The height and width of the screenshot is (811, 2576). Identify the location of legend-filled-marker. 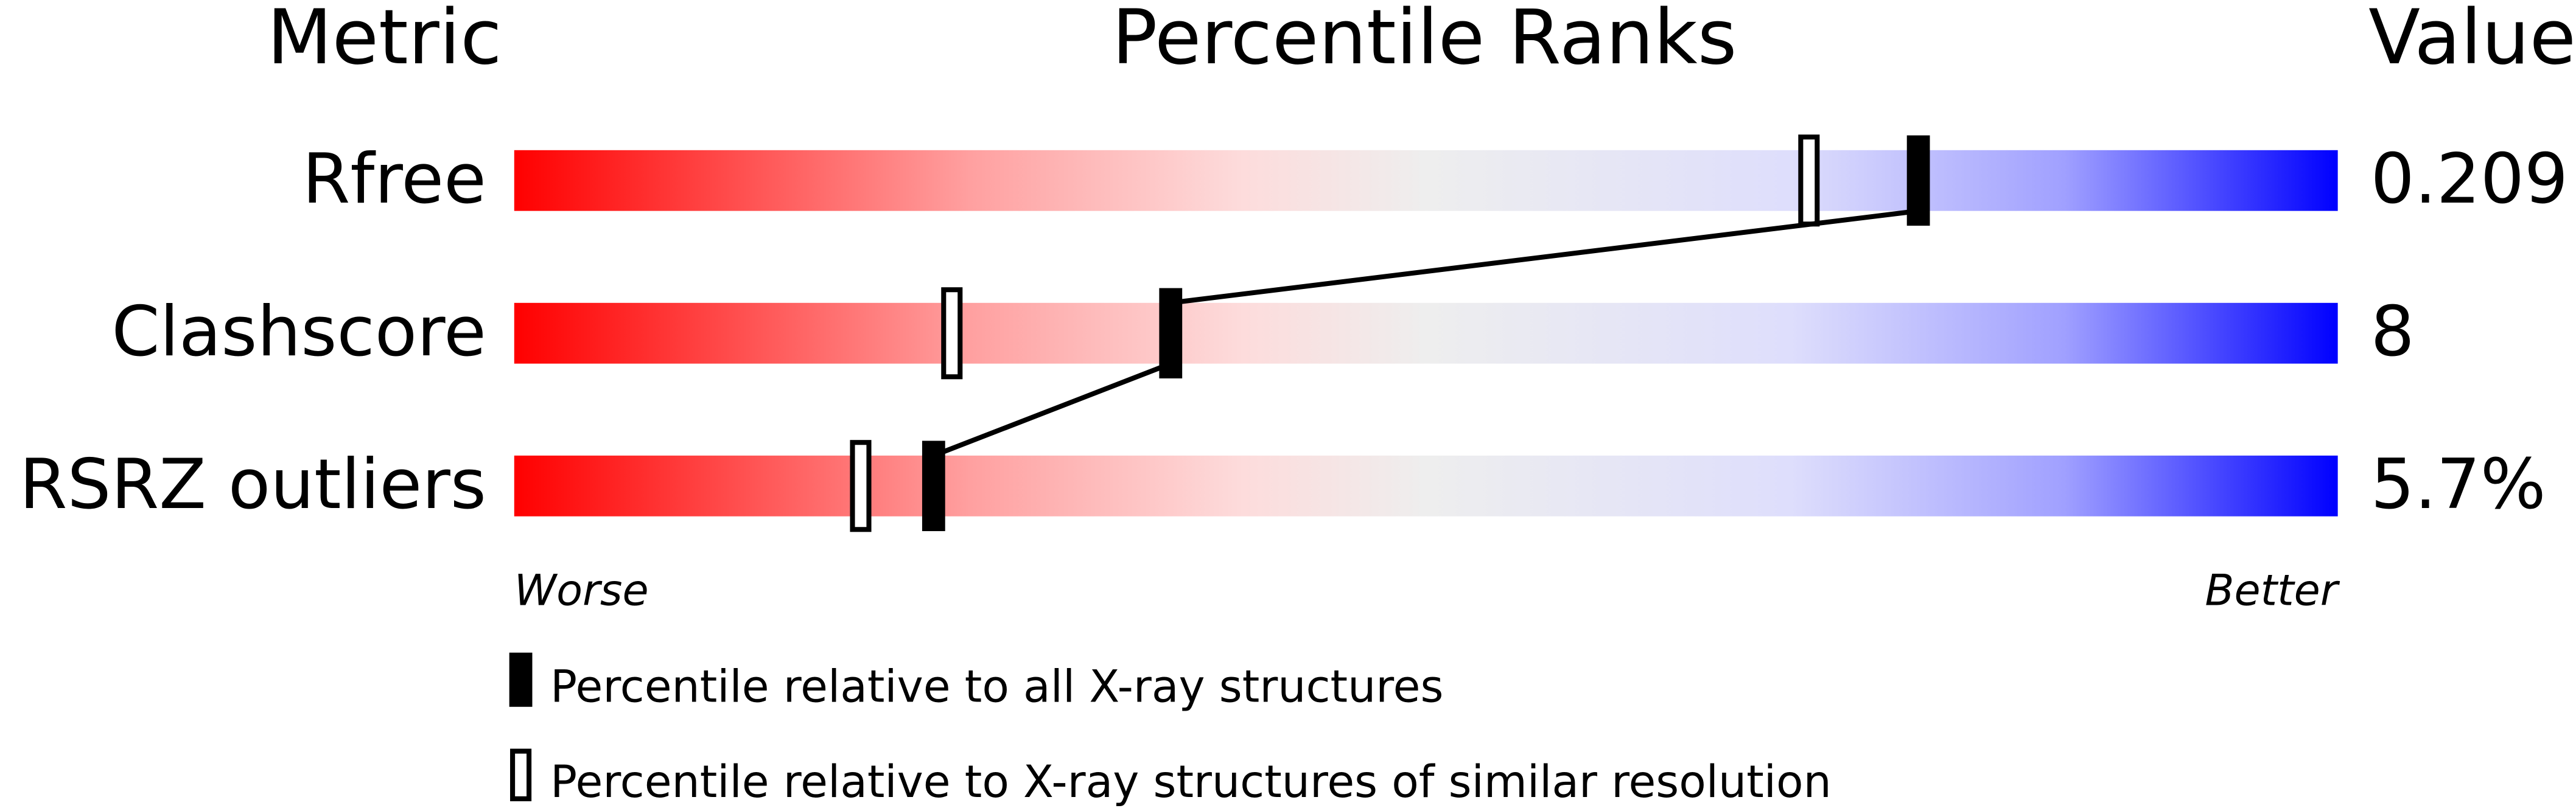
(521, 680).